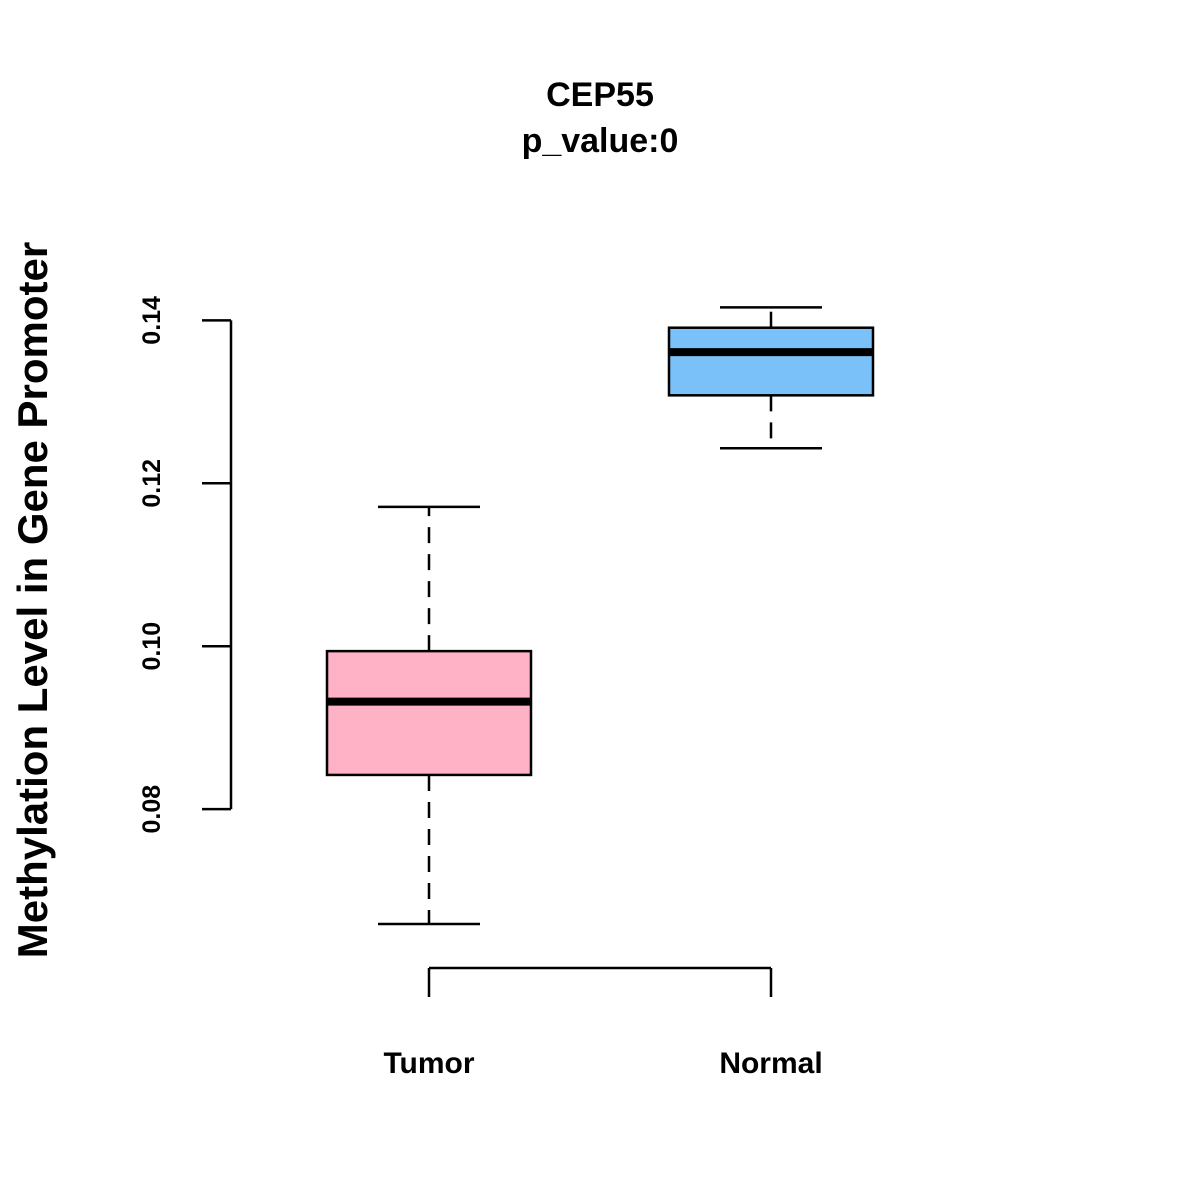  Describe the element at coordinates (770, 1063) in the screenshot. I see `x-tick-label-normal: Normal` at that location.